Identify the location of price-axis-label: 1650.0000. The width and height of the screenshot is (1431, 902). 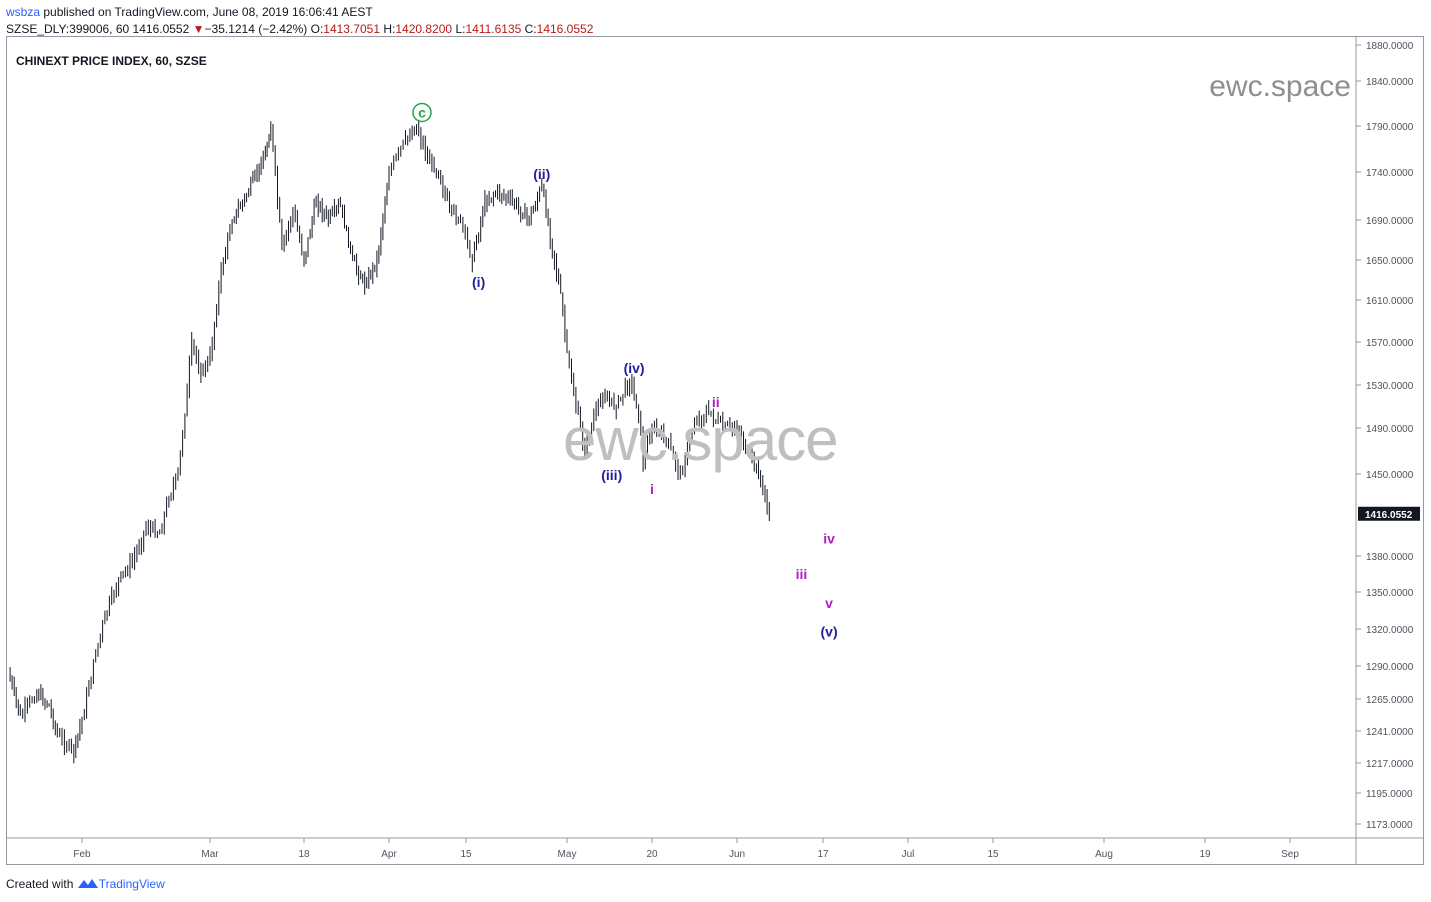
(1390, 261).